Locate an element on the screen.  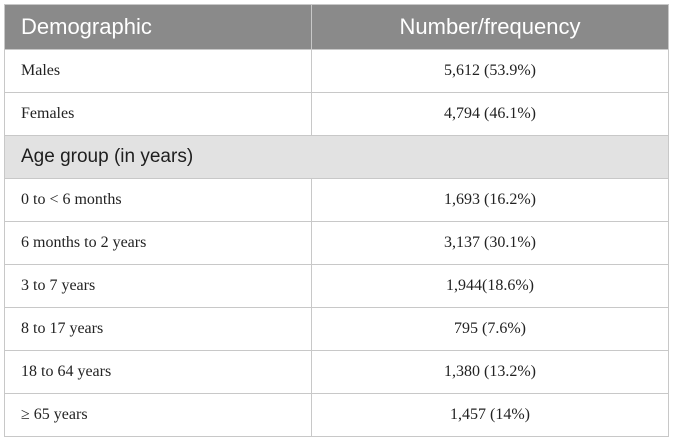
table-row: 3 to 7 years 1,944(18.6%) is located at coordinates (336, 286).